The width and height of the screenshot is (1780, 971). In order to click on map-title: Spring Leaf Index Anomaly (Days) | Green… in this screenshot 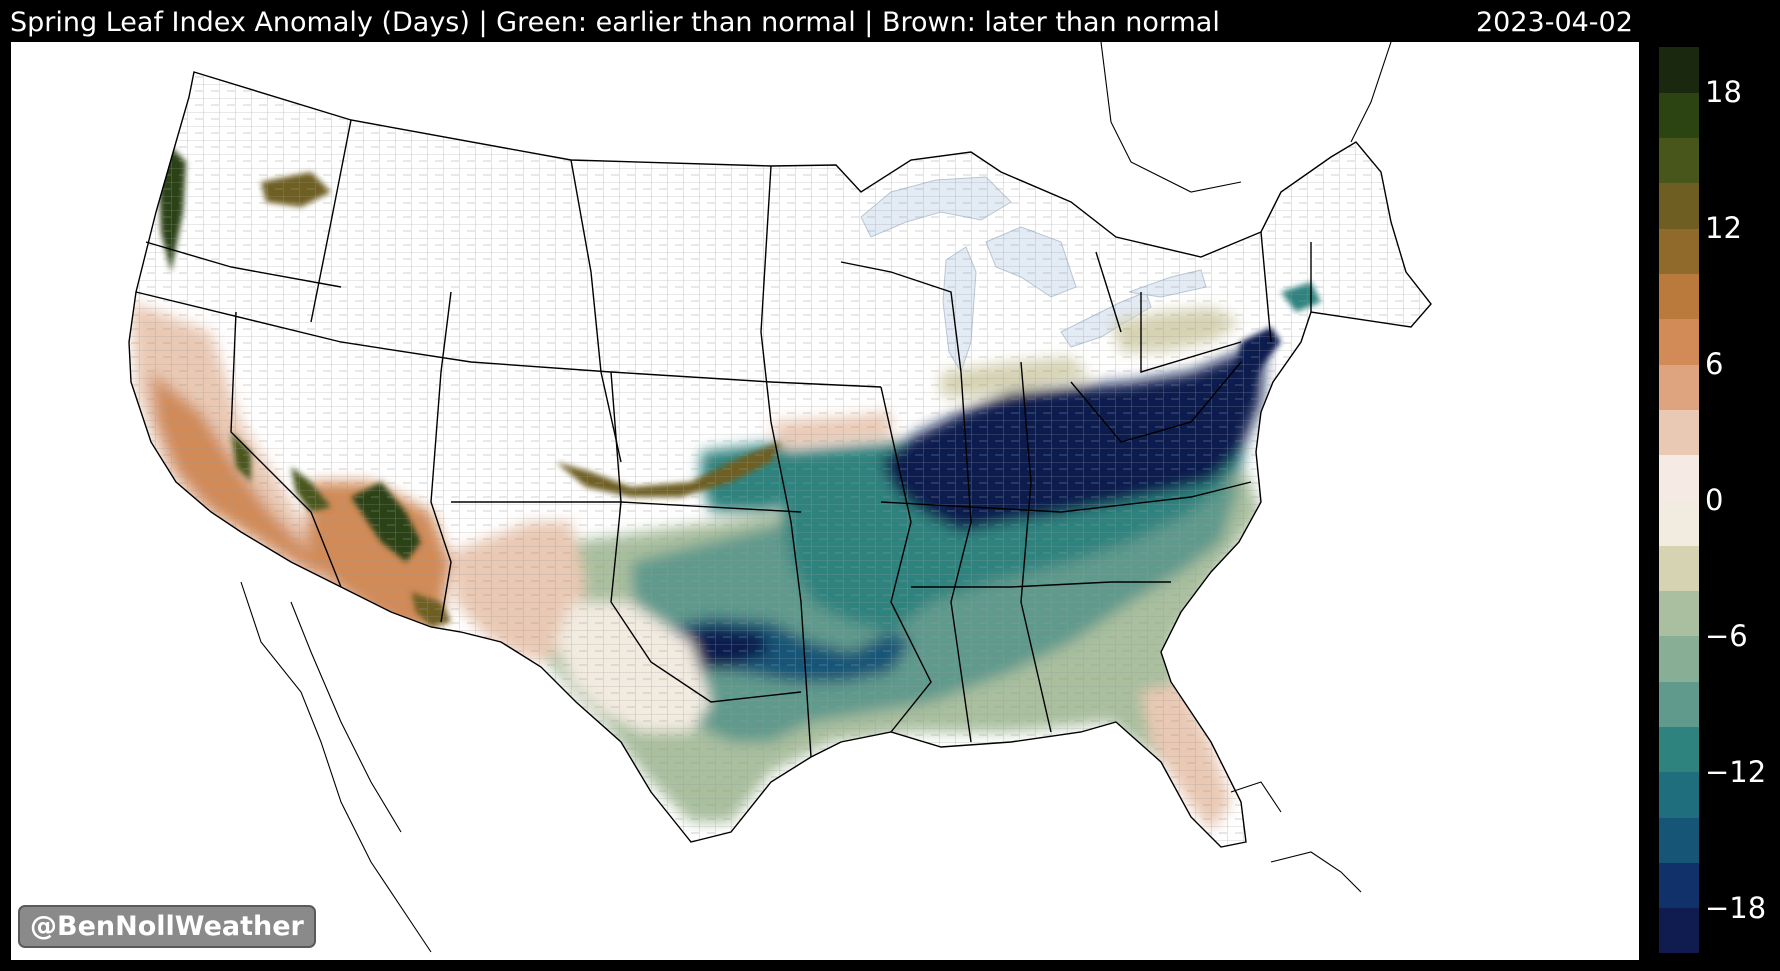, I will do `click(615, 22)`.